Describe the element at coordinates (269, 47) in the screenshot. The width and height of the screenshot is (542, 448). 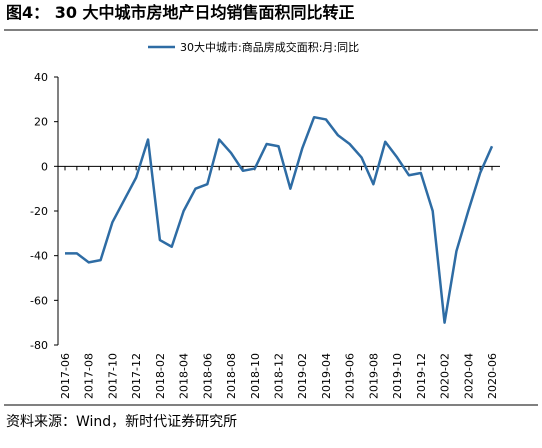
I see `legend-label: 30大中城市:商品房成交面积:月:同比` at that location.